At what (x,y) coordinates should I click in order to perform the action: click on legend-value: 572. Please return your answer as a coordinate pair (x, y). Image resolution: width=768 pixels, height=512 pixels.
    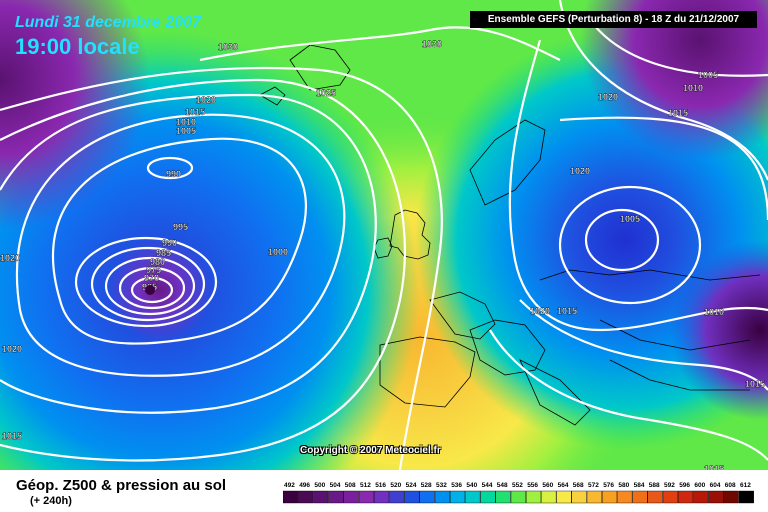
    Looking at the image, I should click on (593, 485).